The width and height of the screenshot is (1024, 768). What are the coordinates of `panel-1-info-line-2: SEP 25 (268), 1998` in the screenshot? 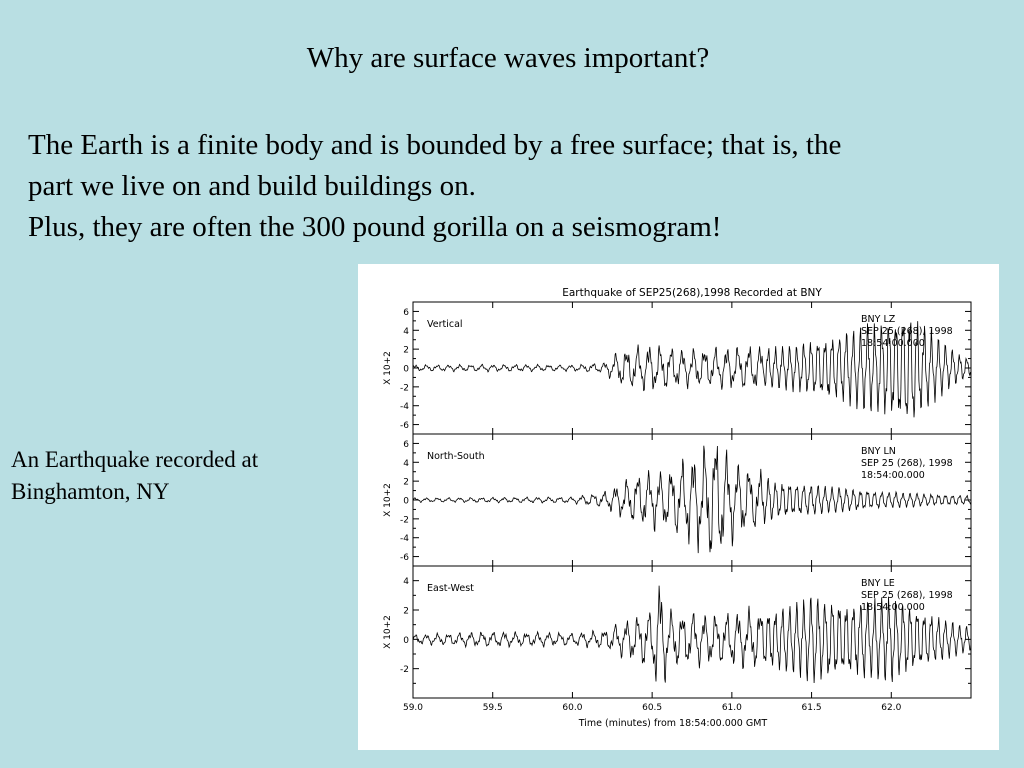 It's located at (907, 331).